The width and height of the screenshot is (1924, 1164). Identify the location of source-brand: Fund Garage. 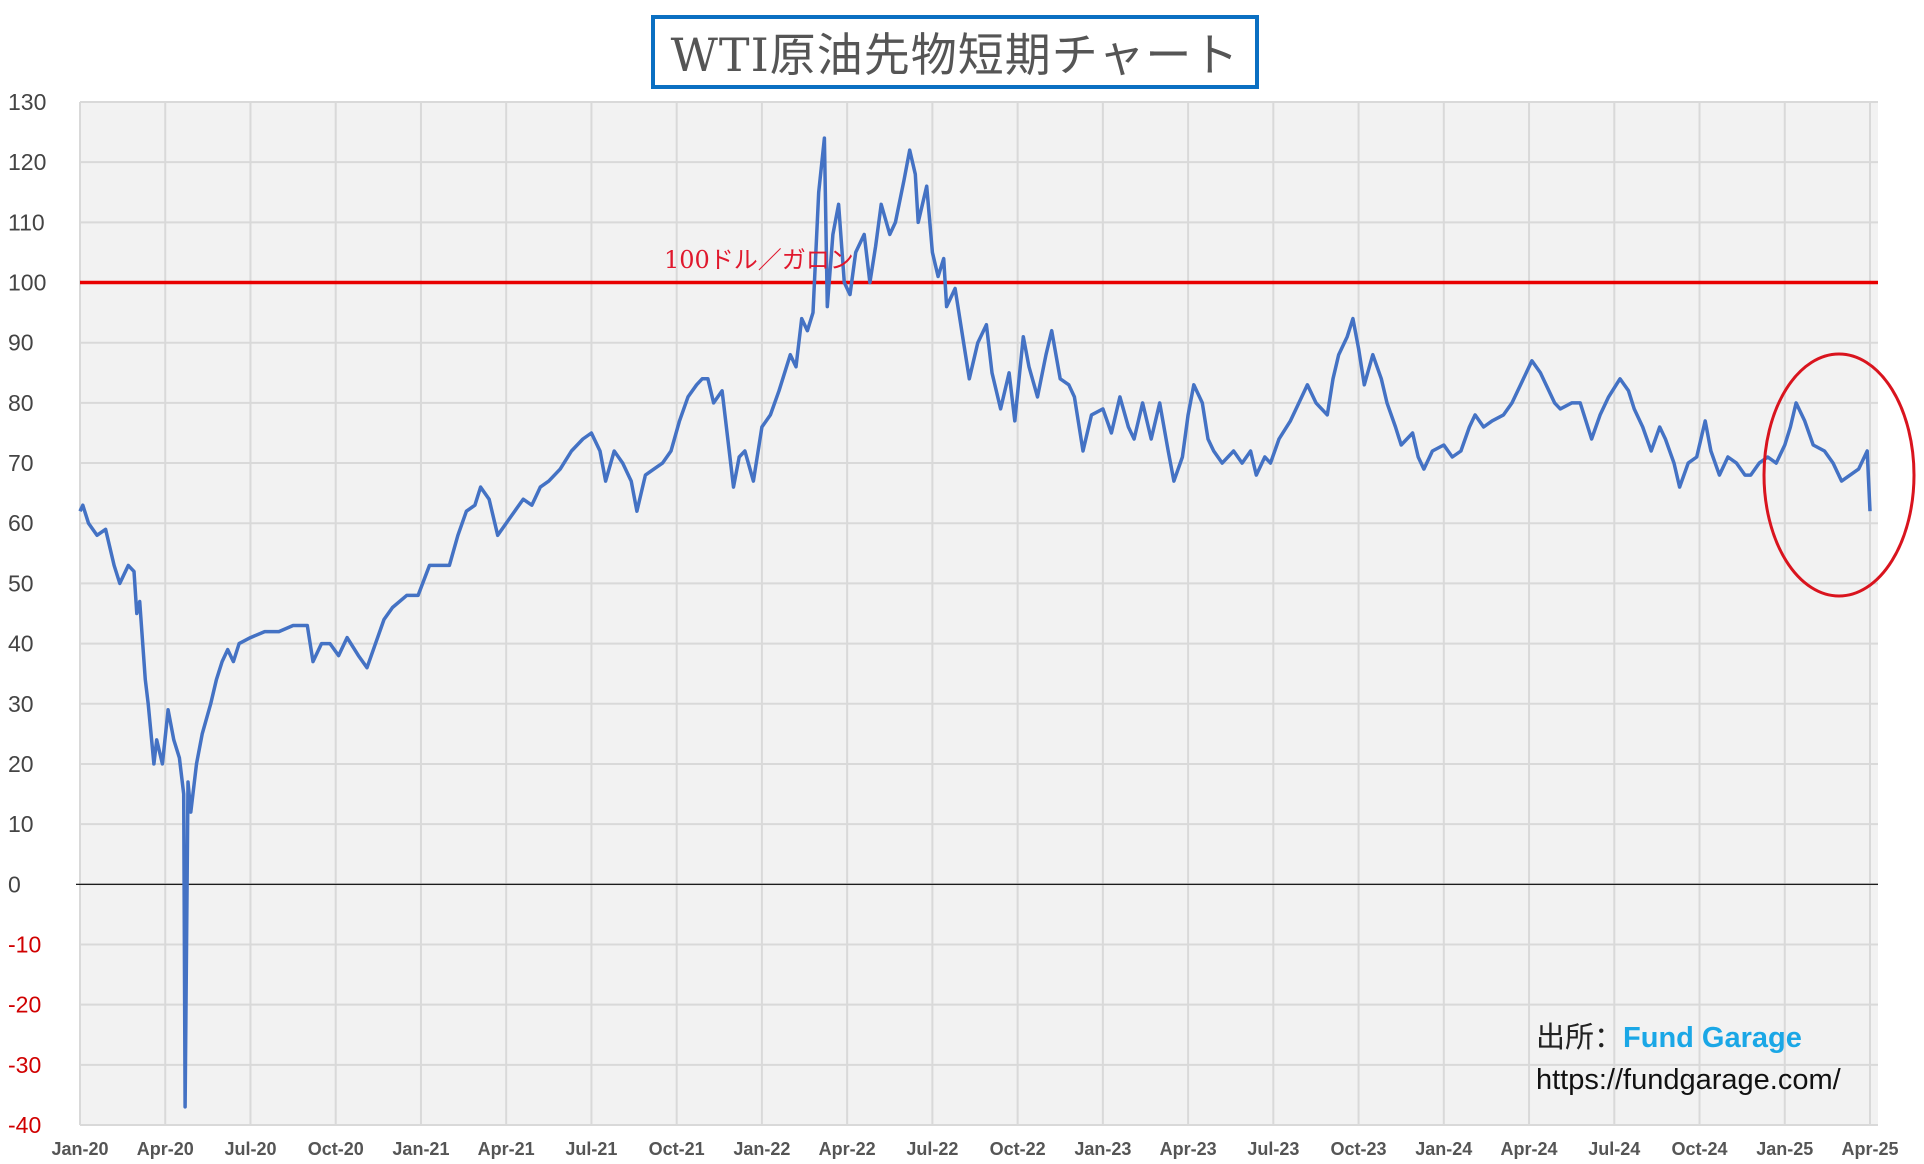
(1712, 1038).